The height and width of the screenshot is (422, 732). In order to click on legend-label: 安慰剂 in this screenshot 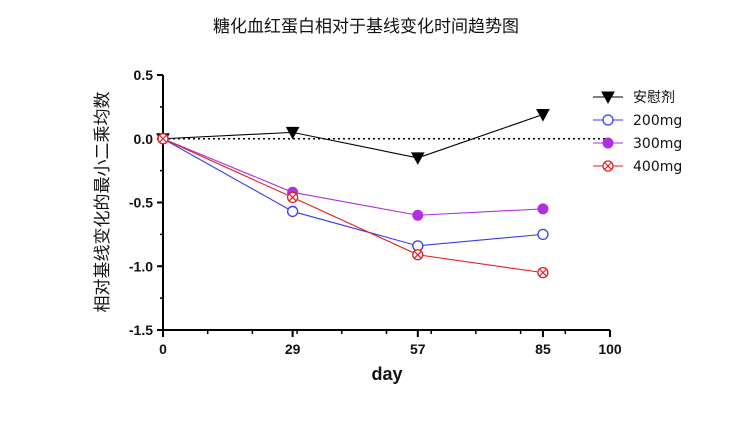, I will do `click(654, 97)`.